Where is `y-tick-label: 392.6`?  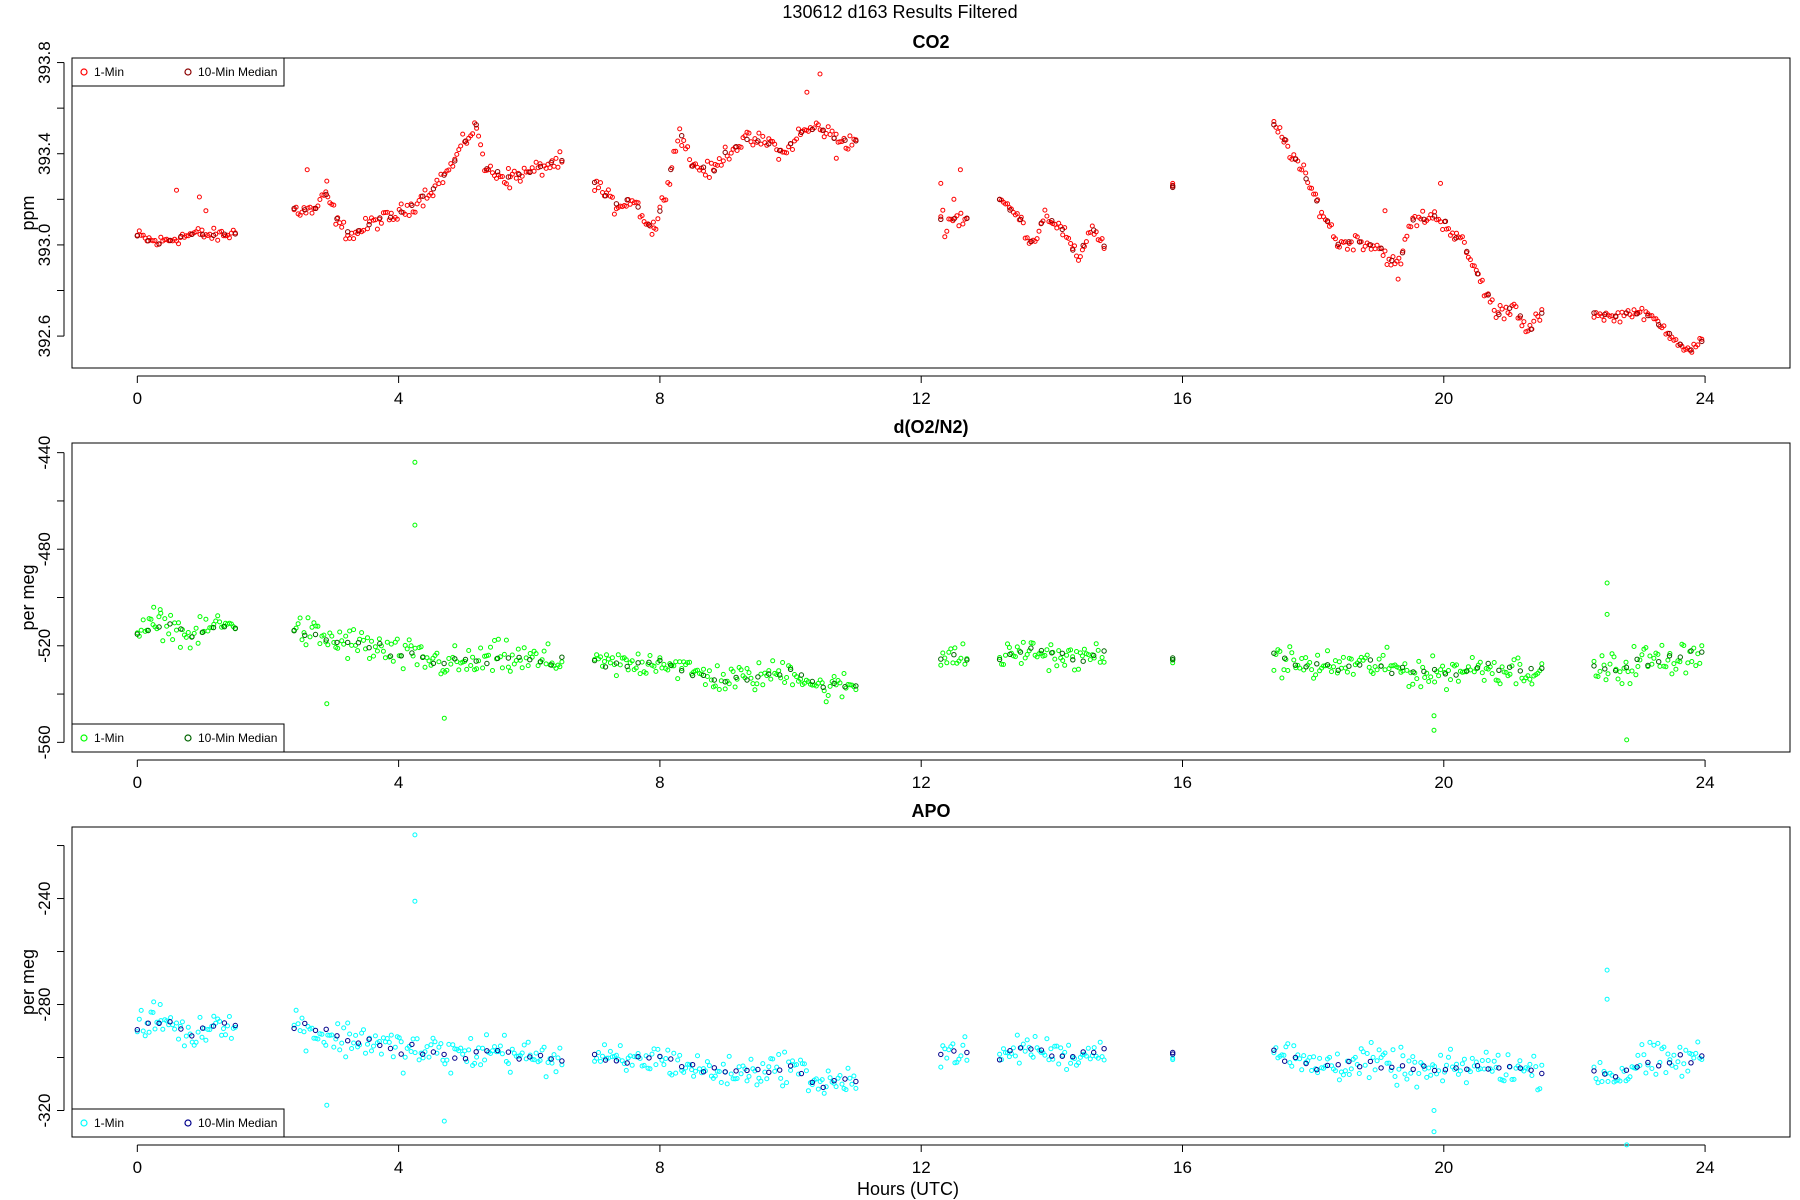 y-tick-label: 392.6 is located at coordinates (44, 336).